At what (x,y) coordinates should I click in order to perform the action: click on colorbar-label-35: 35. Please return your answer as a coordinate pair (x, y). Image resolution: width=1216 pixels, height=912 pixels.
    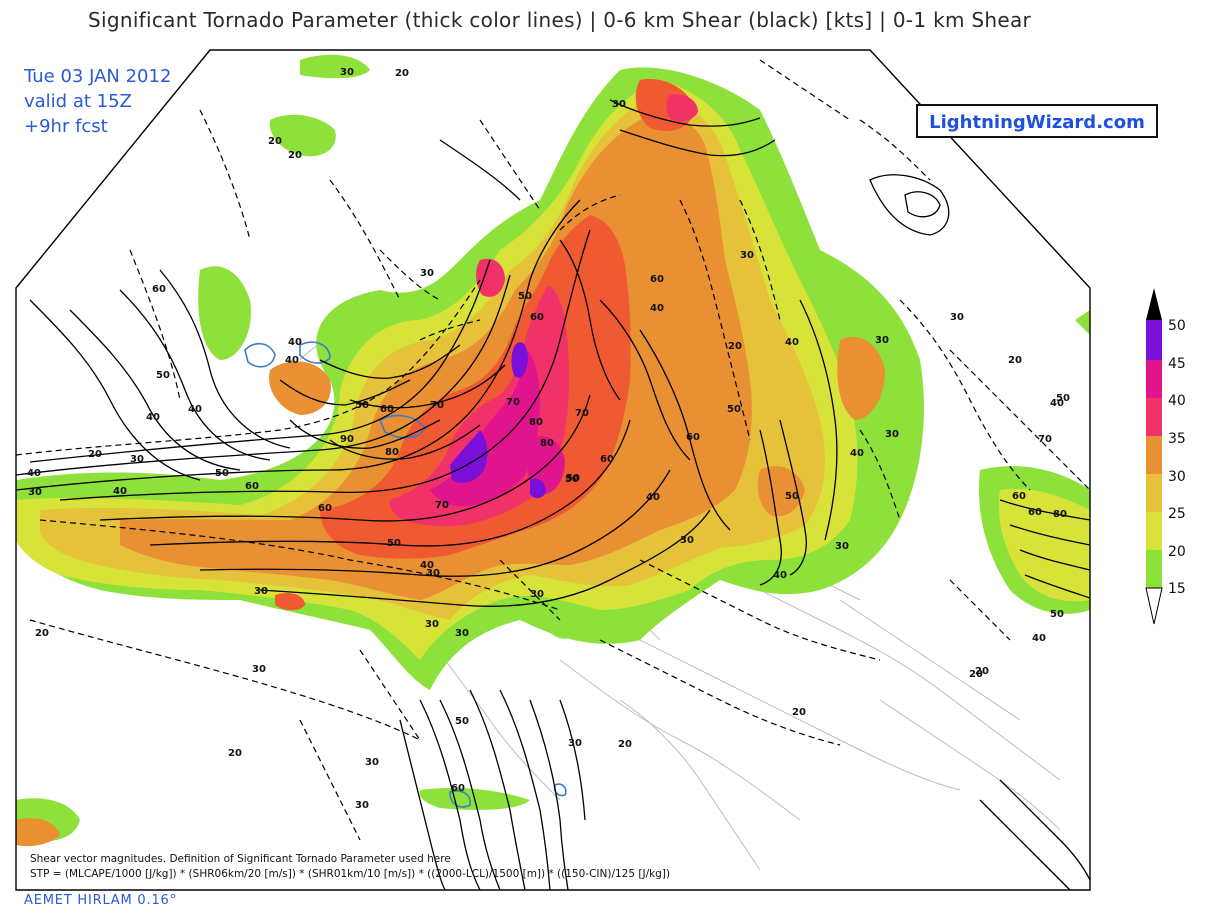
    Looking at the image, I should click on (1177, 439).